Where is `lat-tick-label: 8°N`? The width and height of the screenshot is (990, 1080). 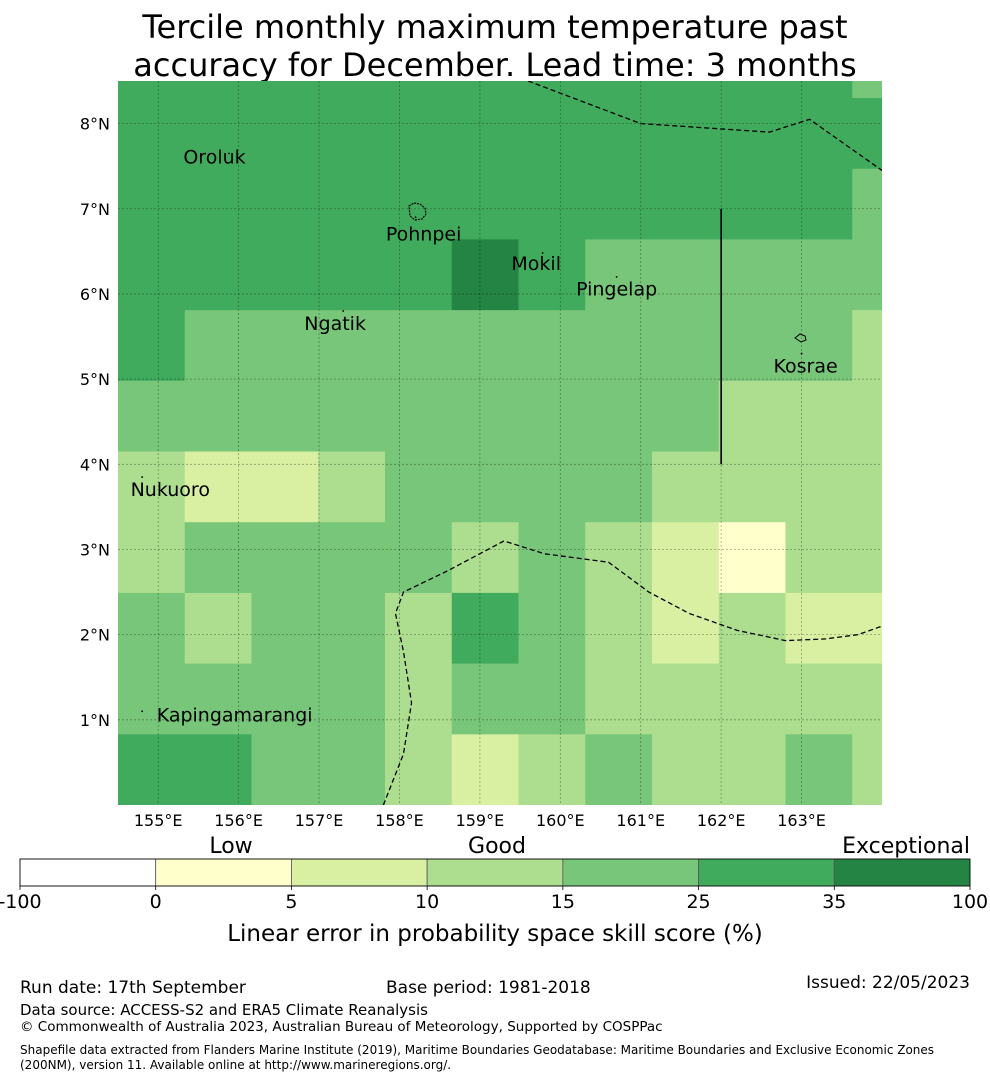
lat-tick-label: 8°N is located at coordinates (95, 124).